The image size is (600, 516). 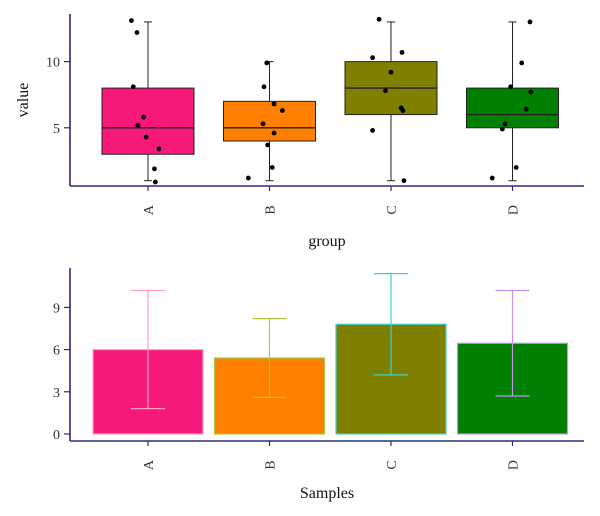 I want to click on bar-y-axis-ticks: 0 3 6 9, so click(x=61, y=372).